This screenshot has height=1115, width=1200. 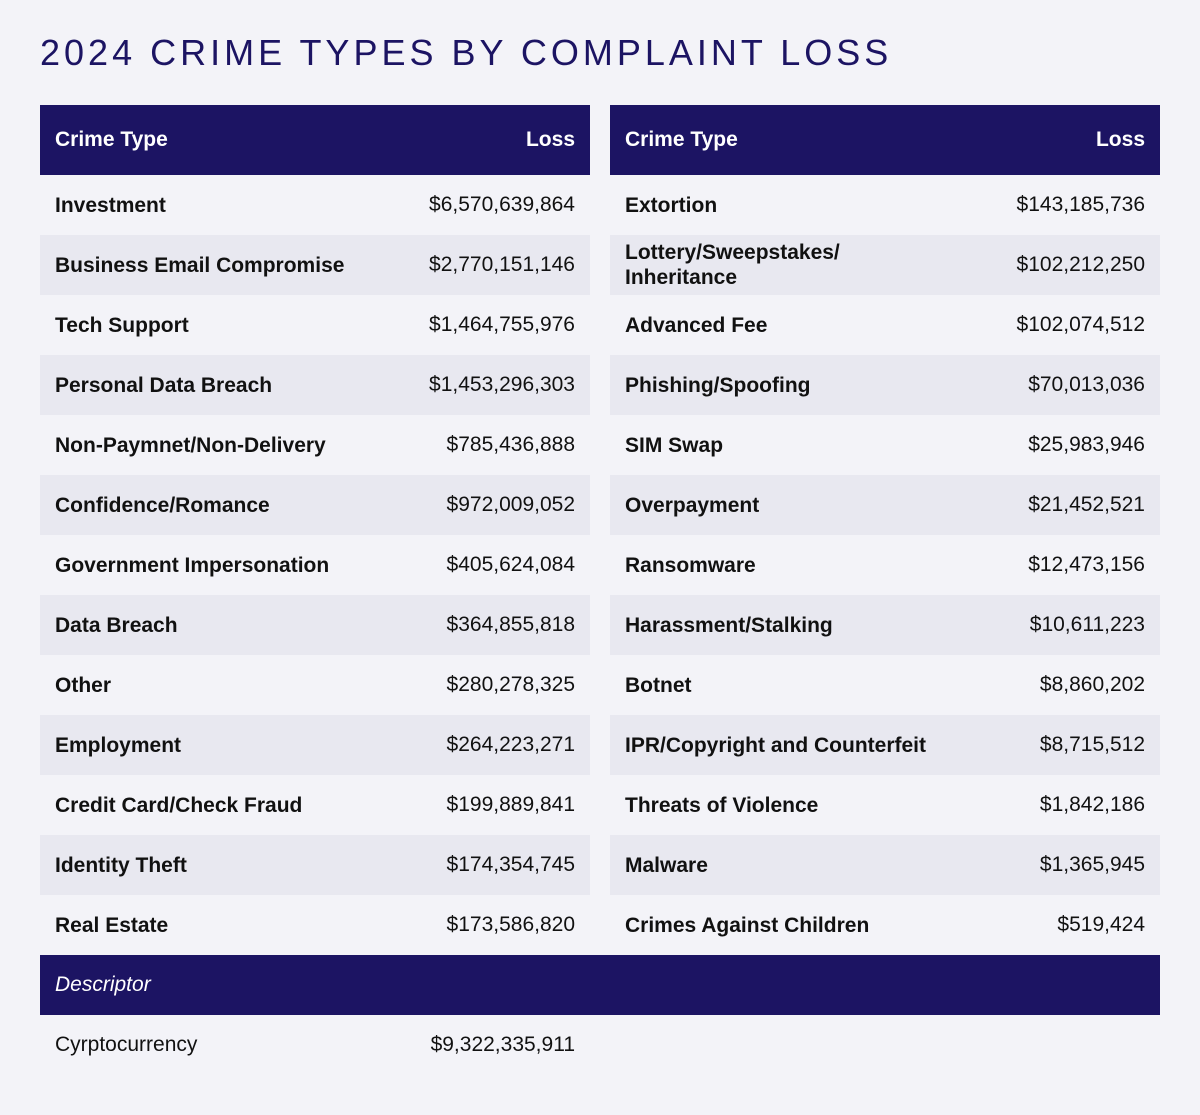 I want to click on loss-cell: $264,223,271, so click(x=510, y=744).